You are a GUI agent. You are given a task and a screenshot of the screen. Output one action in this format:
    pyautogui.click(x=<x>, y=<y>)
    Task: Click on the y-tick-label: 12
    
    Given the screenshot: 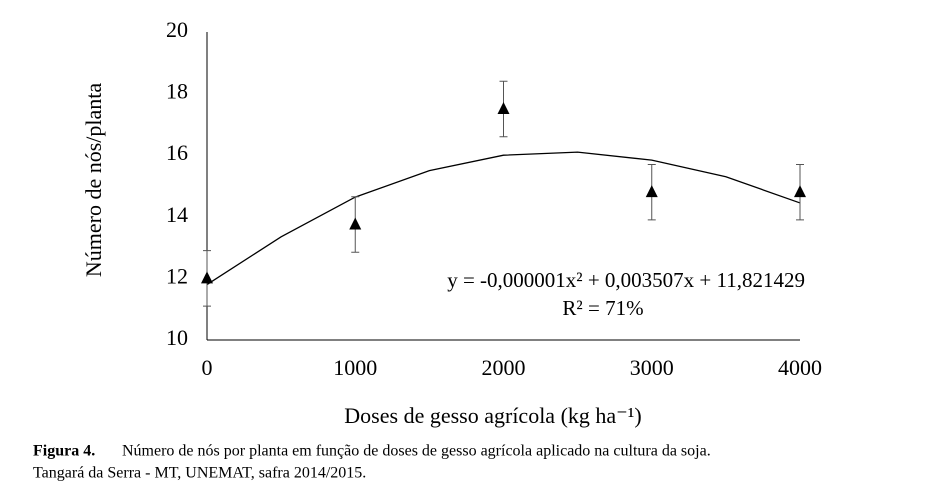 What is the action you would take?
    pyautogui.click(x=177, y=275)
    